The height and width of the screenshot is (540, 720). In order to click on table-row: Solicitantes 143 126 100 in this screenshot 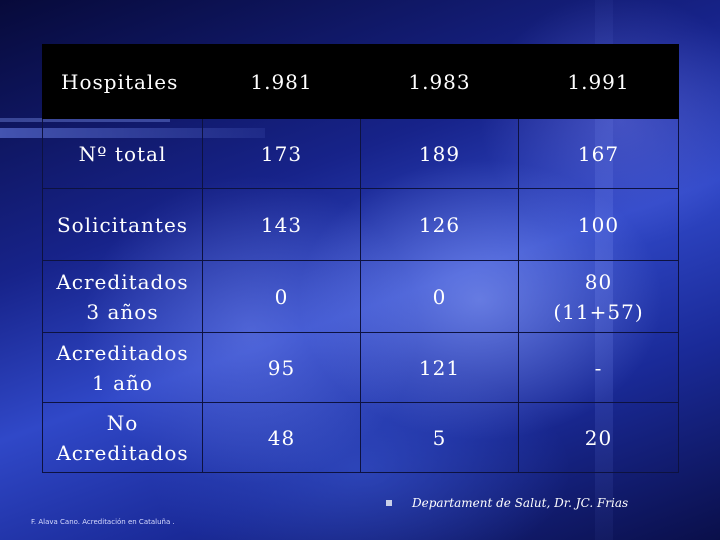, I will do `click(360, 224)`.